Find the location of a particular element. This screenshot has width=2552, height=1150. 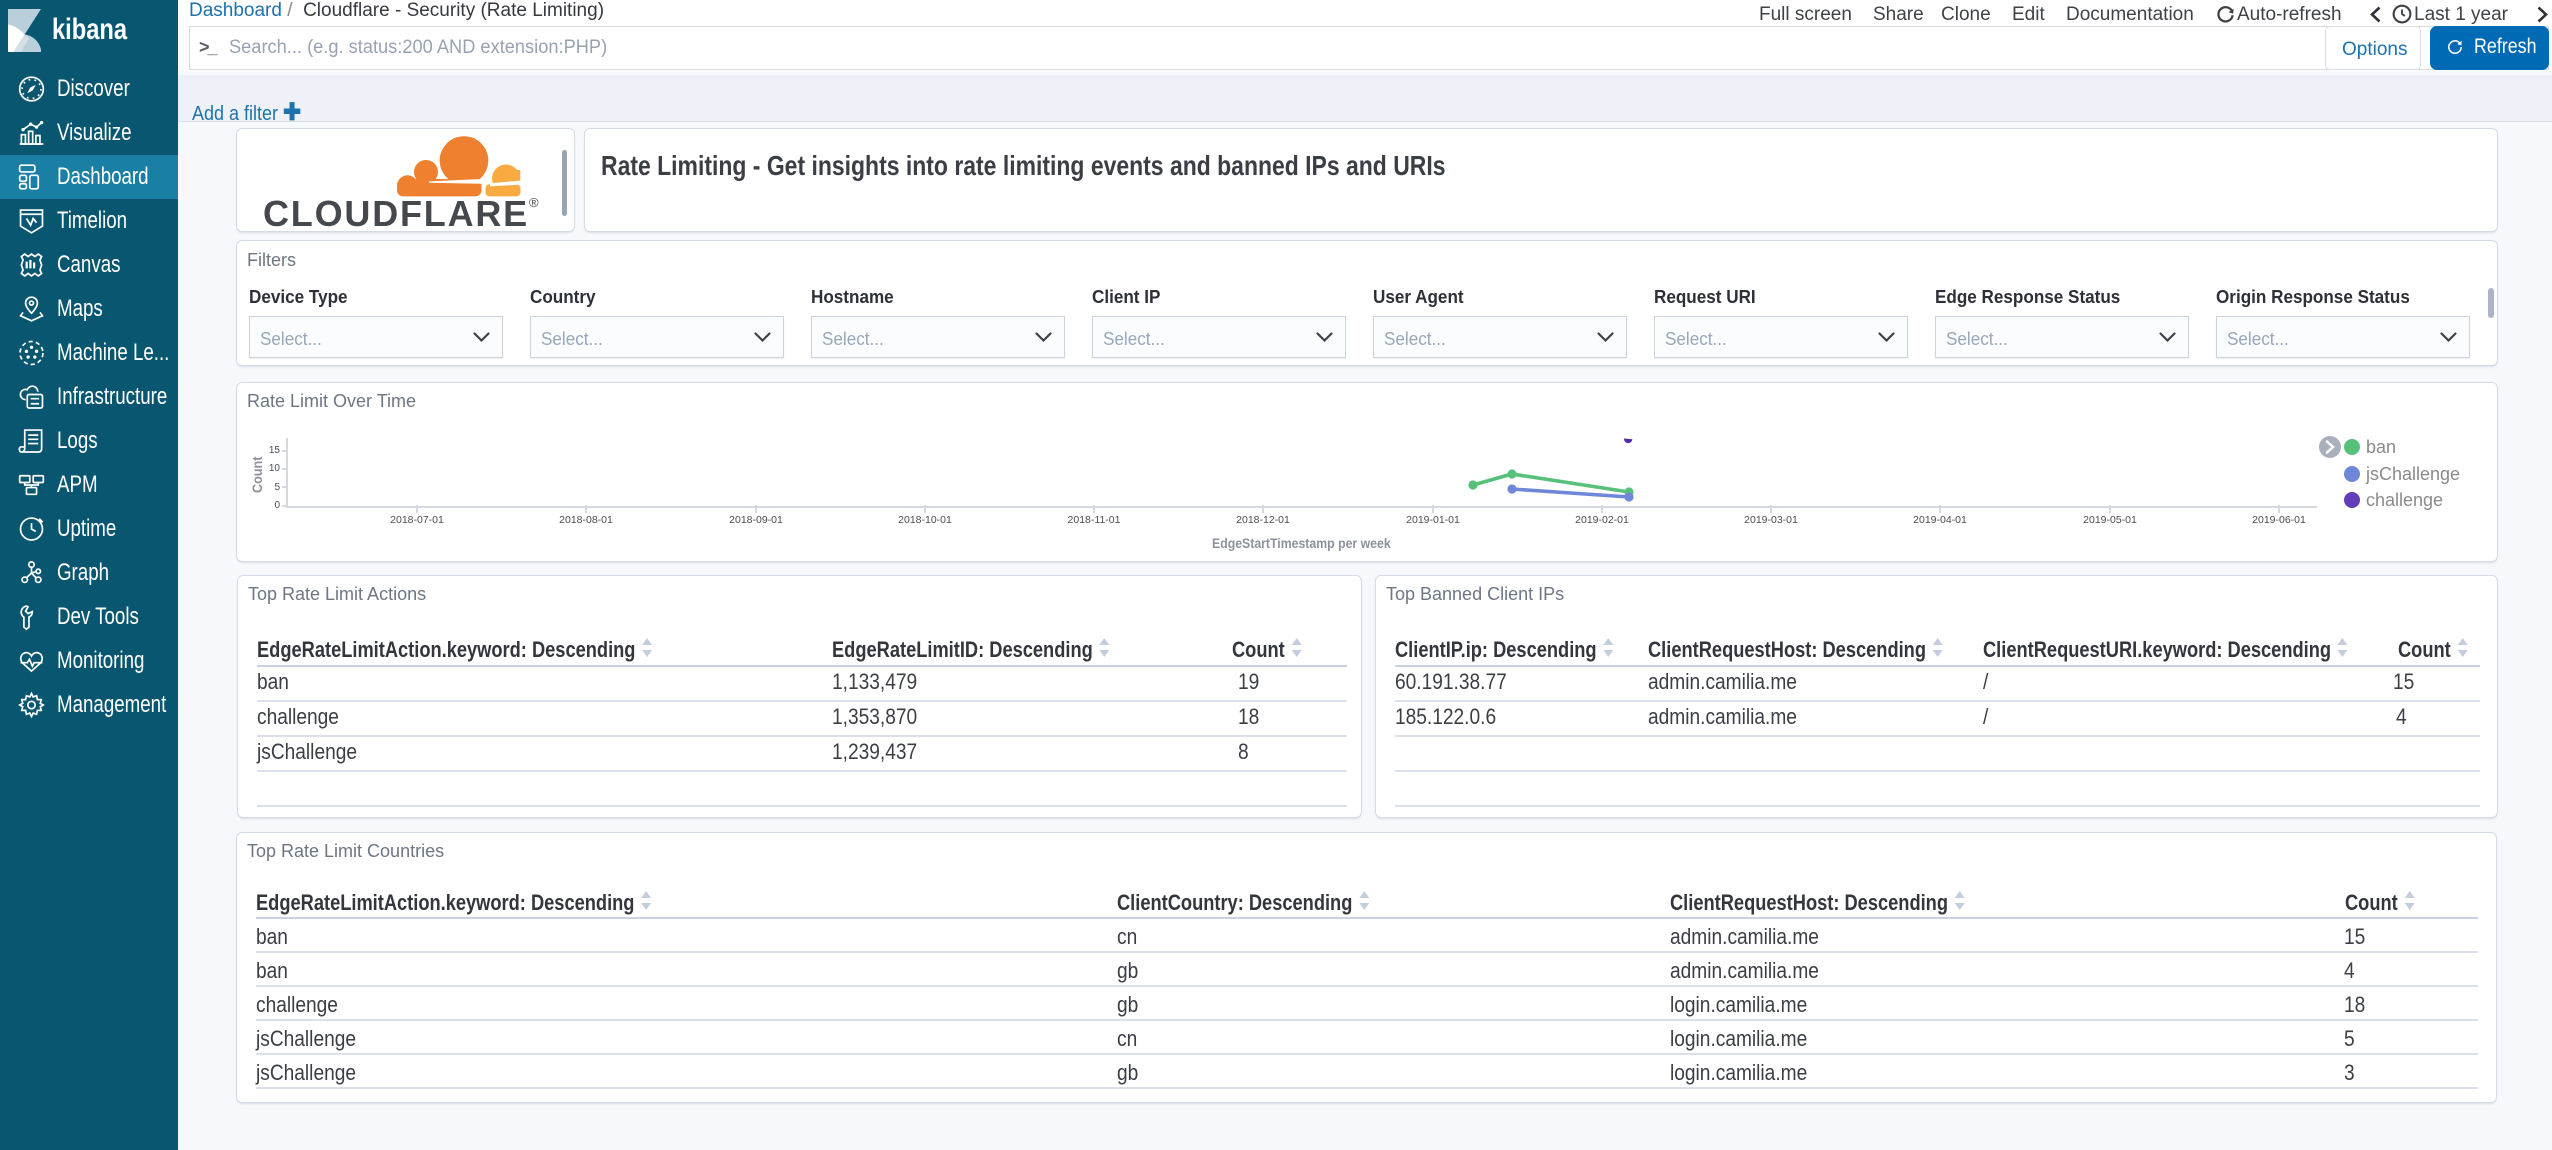

svg-text: CLOUDFLARE is located at coordinates (396, 212).